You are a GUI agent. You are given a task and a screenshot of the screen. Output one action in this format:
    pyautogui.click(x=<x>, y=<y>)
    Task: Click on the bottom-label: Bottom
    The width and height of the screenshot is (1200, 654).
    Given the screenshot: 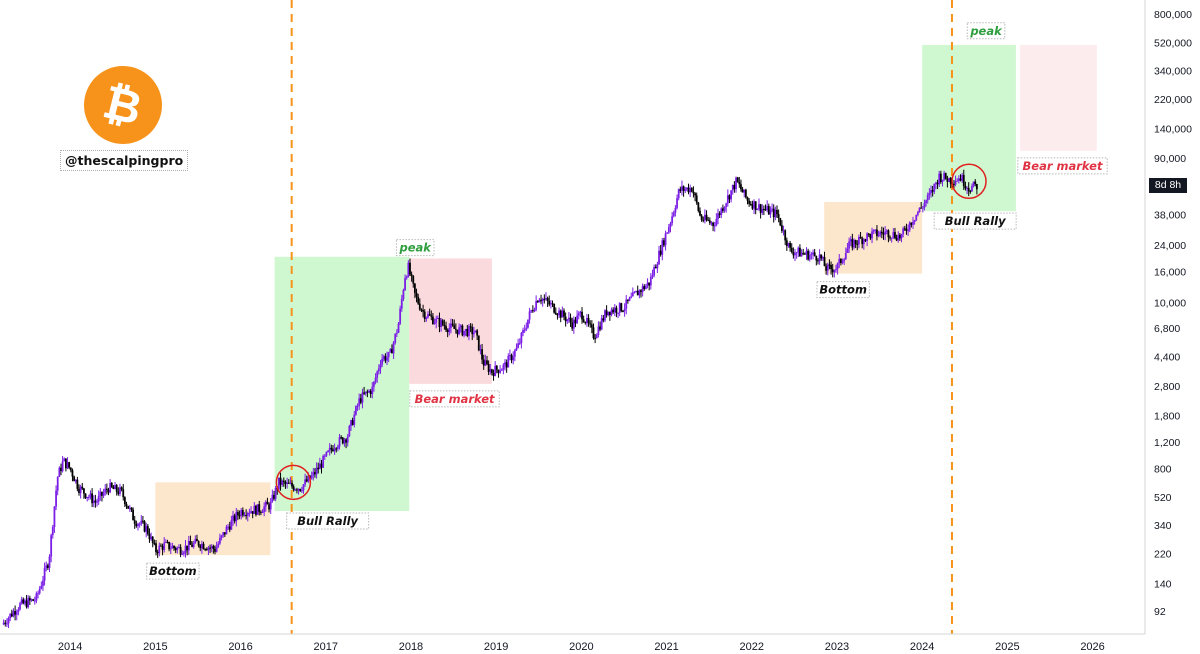 What is the action you would take?
    pyautogui.click(x=173, y=571)
    